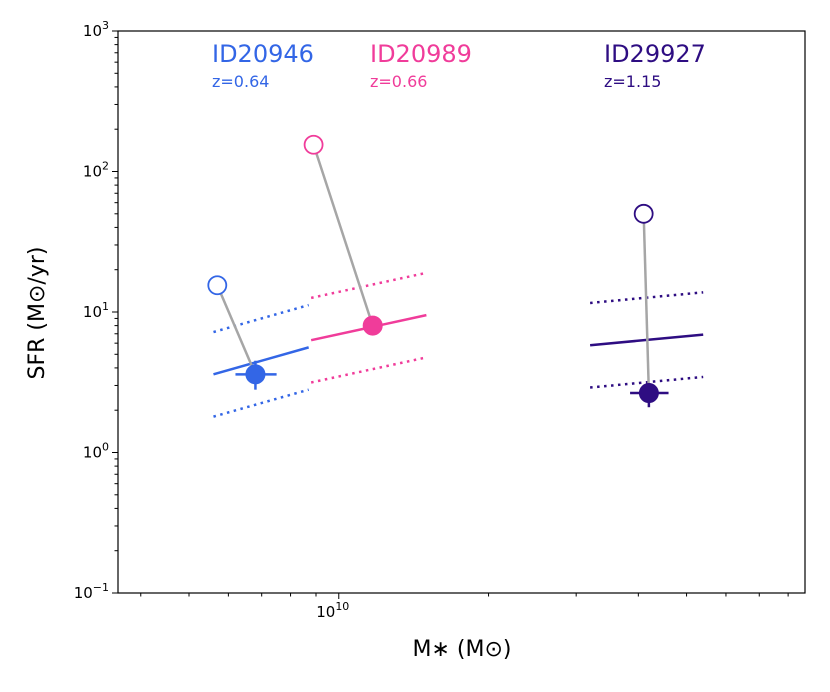  Describe the element at coordinates (655, 54) in the screenshot. I see `annotation-name: ID29927` at that location.